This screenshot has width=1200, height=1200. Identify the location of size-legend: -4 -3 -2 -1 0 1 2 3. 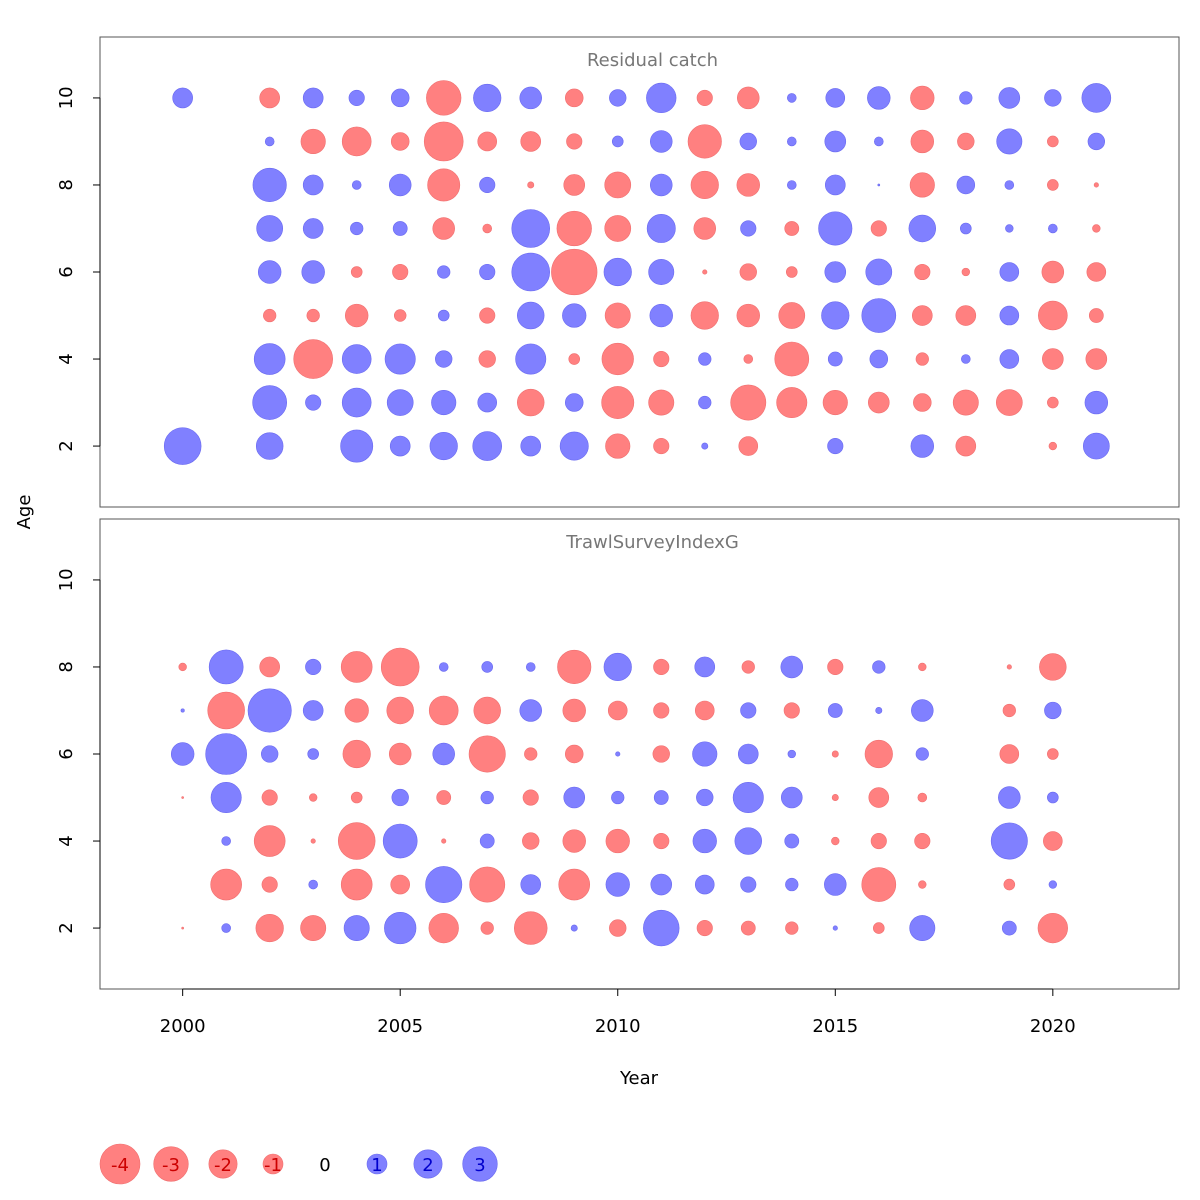
(298, 1164).